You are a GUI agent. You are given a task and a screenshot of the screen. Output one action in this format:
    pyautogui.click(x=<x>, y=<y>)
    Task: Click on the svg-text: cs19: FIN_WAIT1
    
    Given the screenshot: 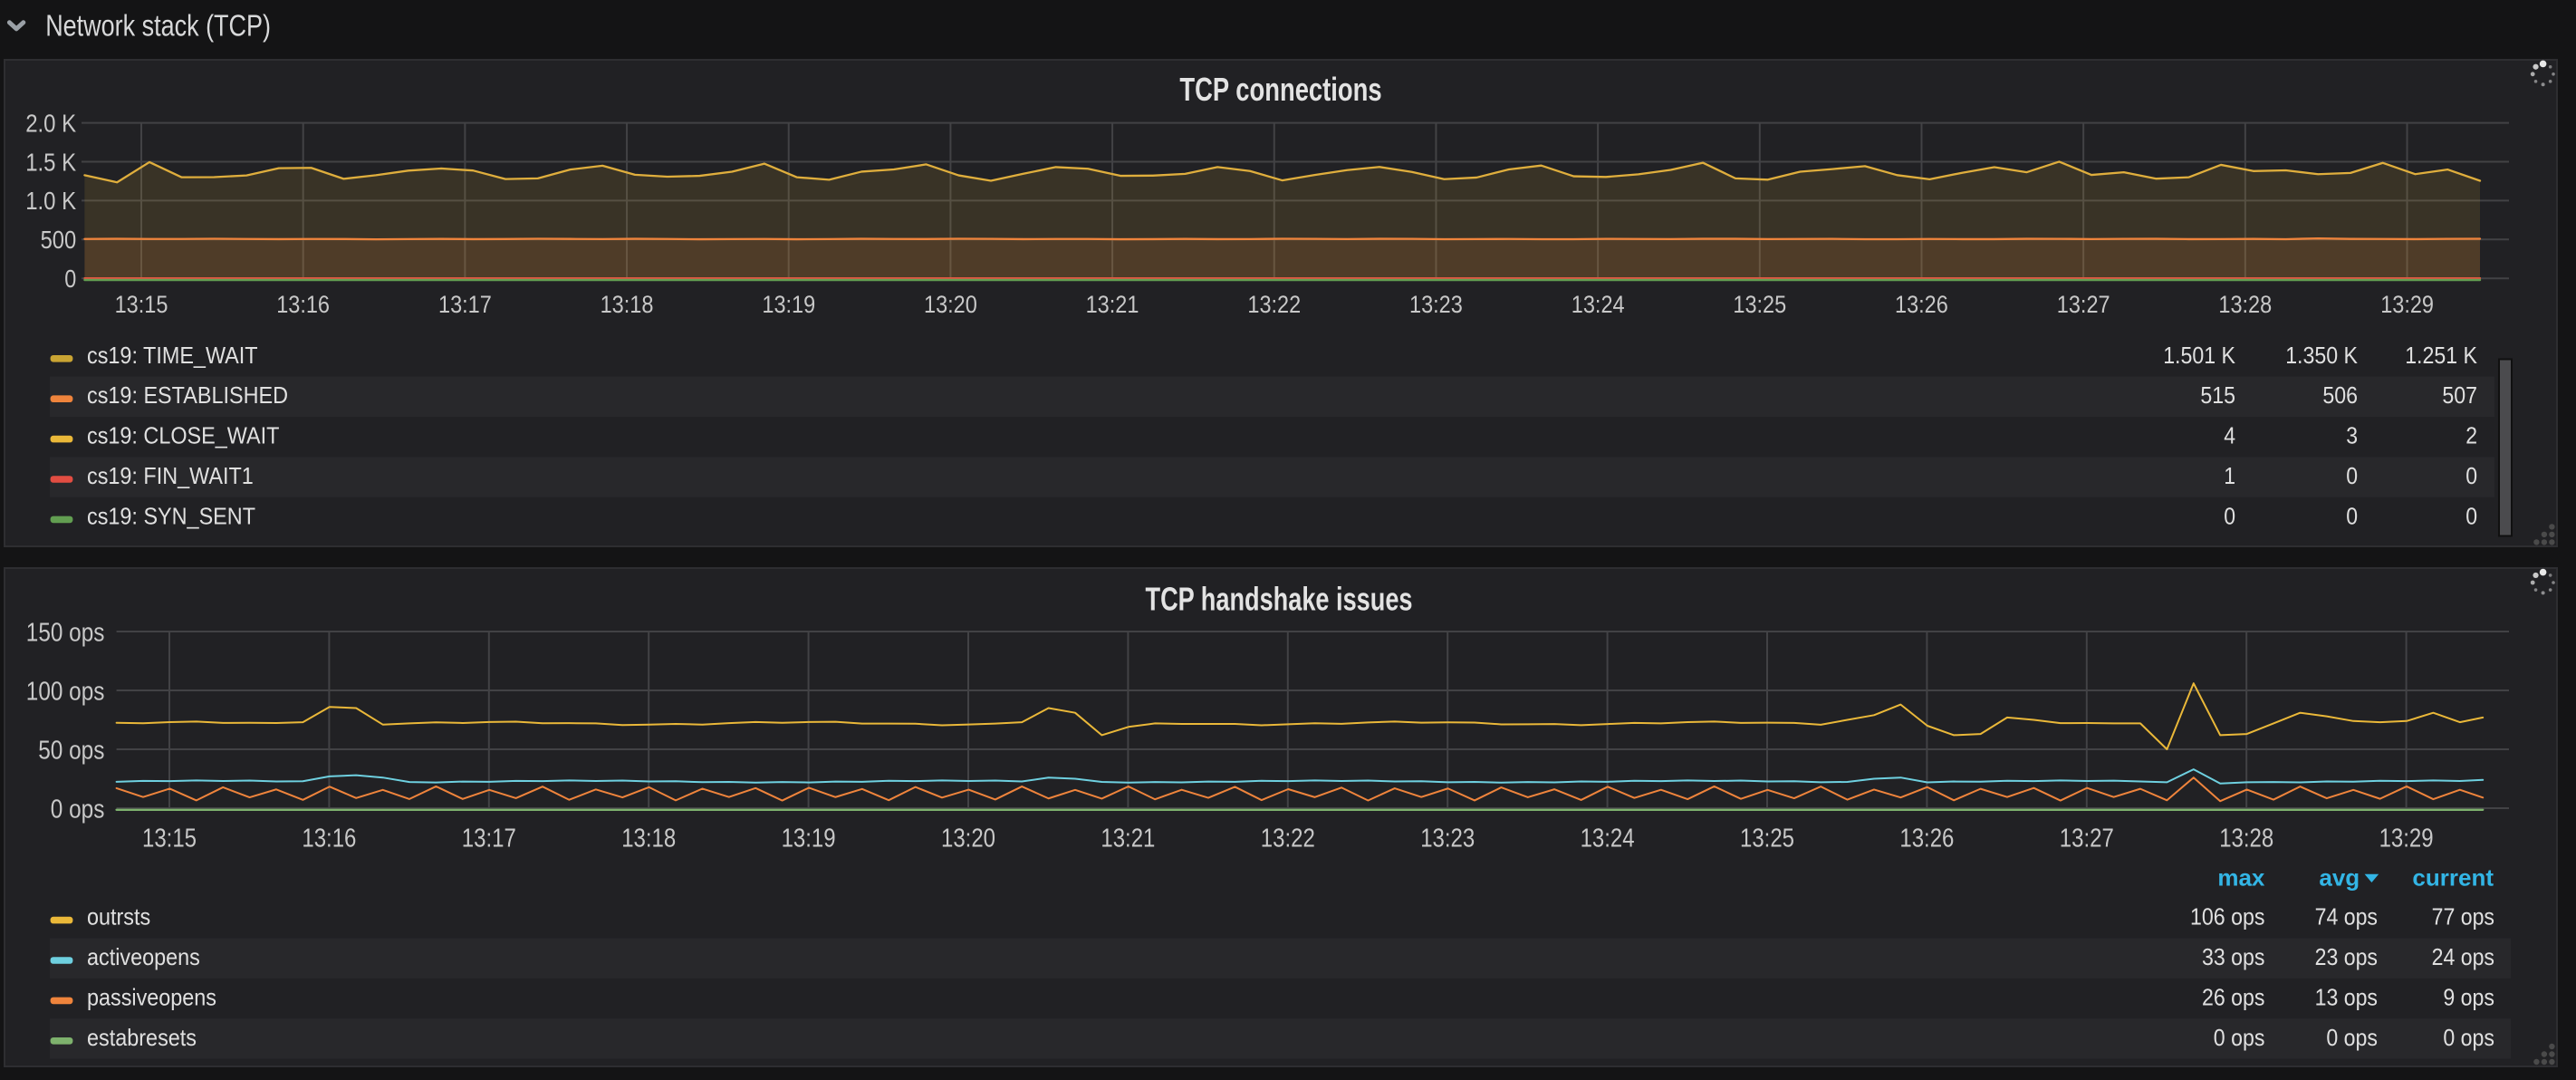 What is the action you would take?
    pyautogui.click(x=170, y=476)
    